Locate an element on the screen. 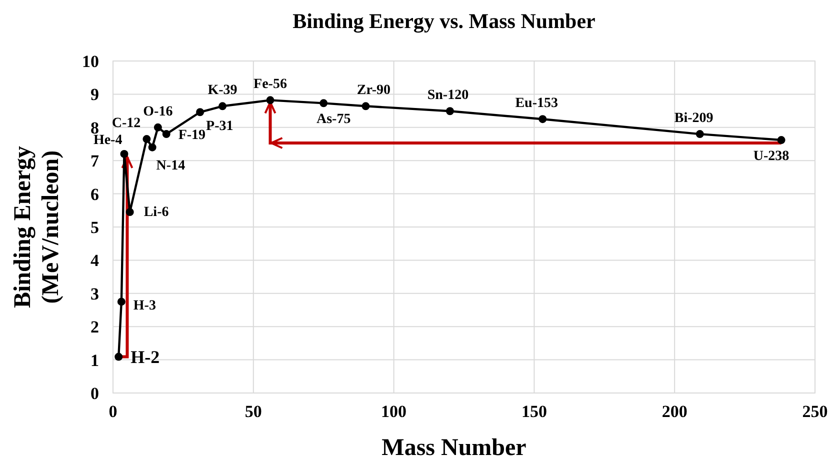 The width and height of the screenshot is (836, 461). annotation: Zr-90 is located at coordinates (373, 90).